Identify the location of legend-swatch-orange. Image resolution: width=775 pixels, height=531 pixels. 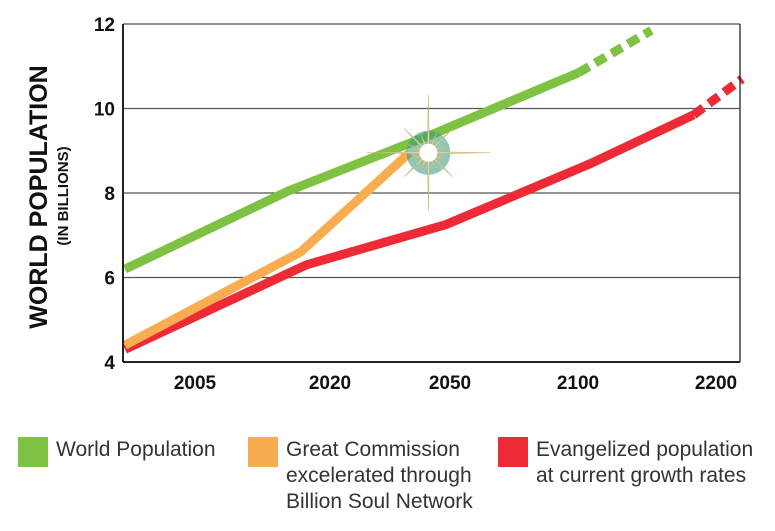
(263, 452).